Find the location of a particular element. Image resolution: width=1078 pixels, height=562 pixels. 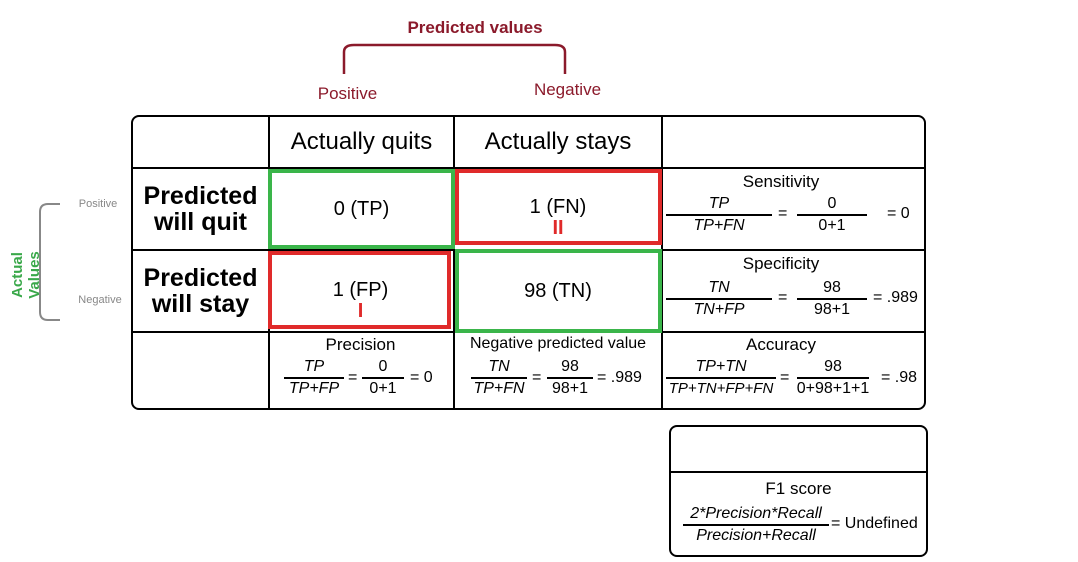

specificity-result: = .989 is located at coordinates (895, 297).